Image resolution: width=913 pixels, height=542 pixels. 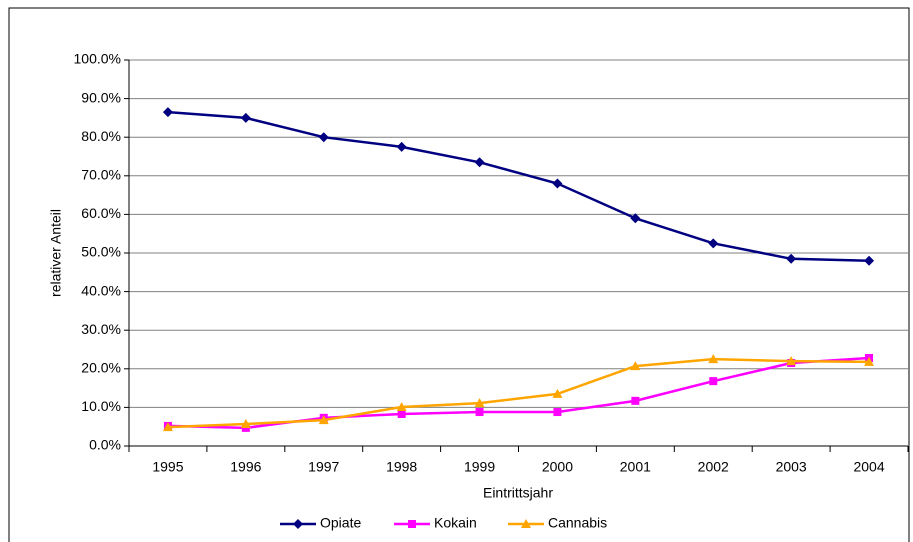 What do you see at coordinates (479, 467) in the screenshot?
I see `x-tick-label: 1999` at bounding box center [479, 467].